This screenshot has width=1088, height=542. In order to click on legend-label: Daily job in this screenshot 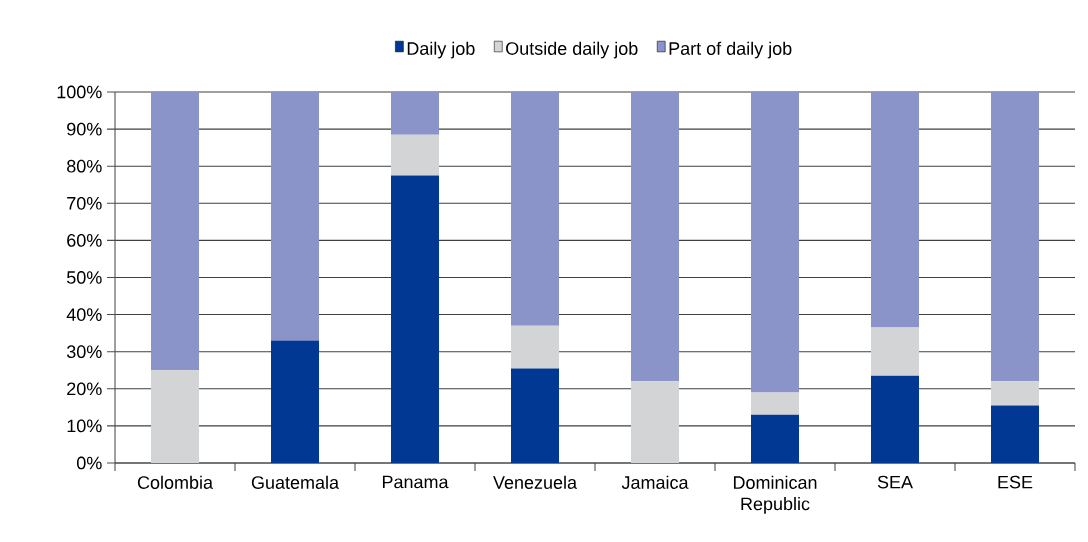, I will do `click(441, 50)`.